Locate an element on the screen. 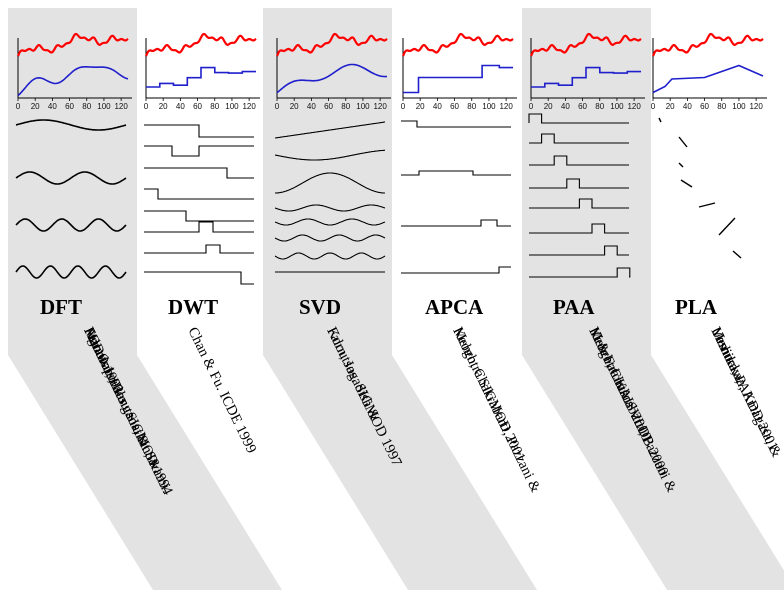  method-name-svd: SVD is located at coordinates (320, 307).